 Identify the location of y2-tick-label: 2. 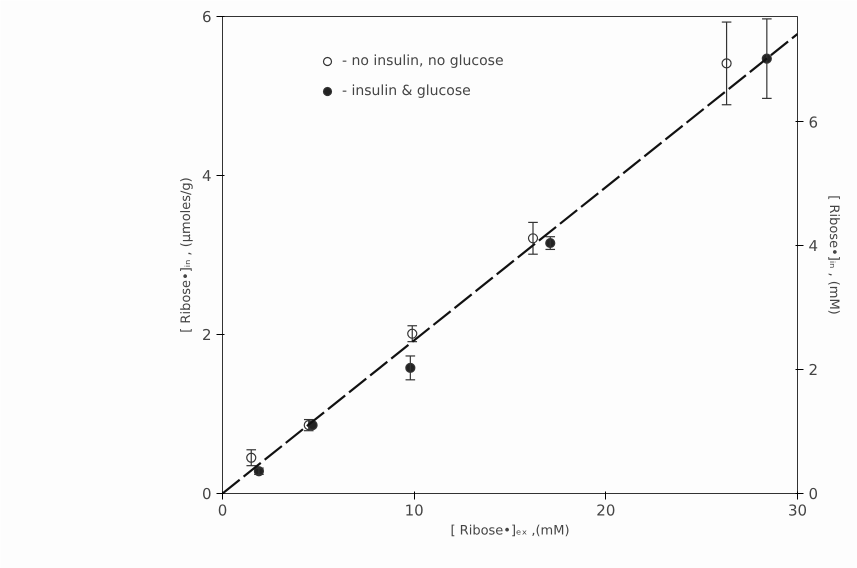
(813, 370).